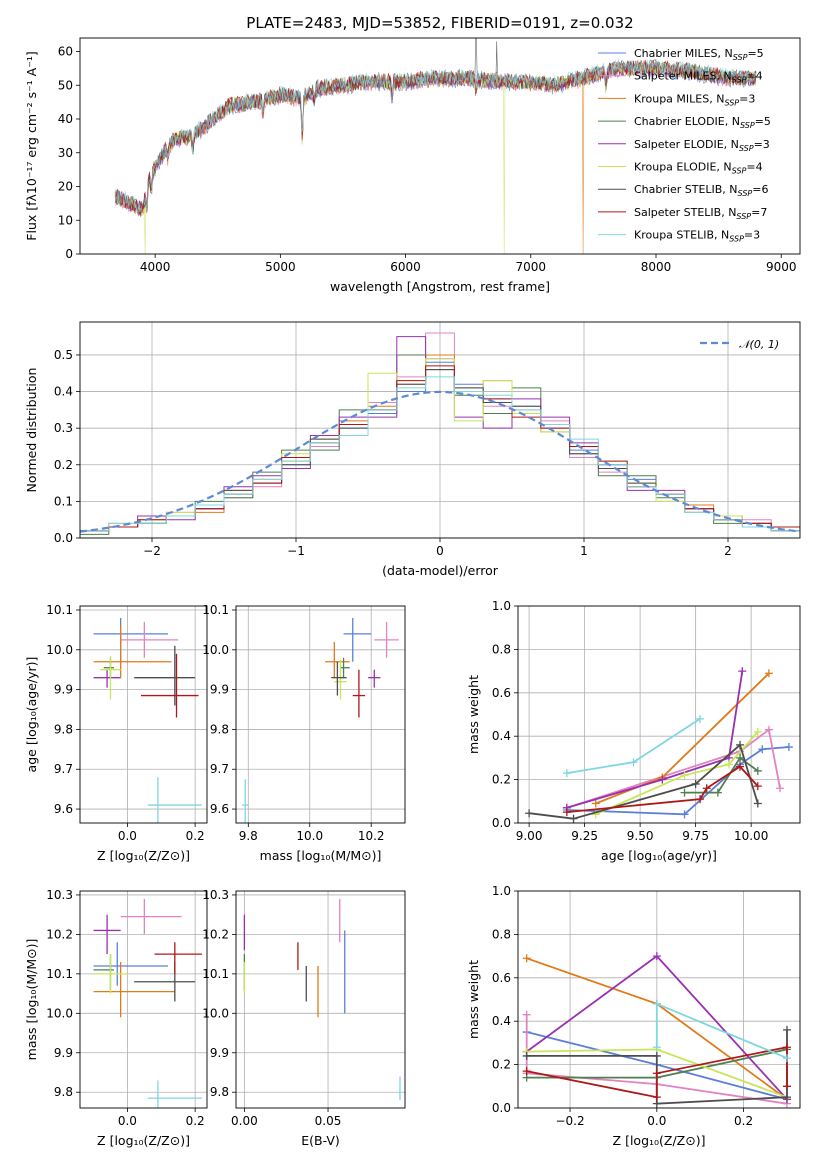  What do you see at coordinates (65, 85) in the screenshot?
I see `y-tick-label: 50` at bounding box center [65, 85].